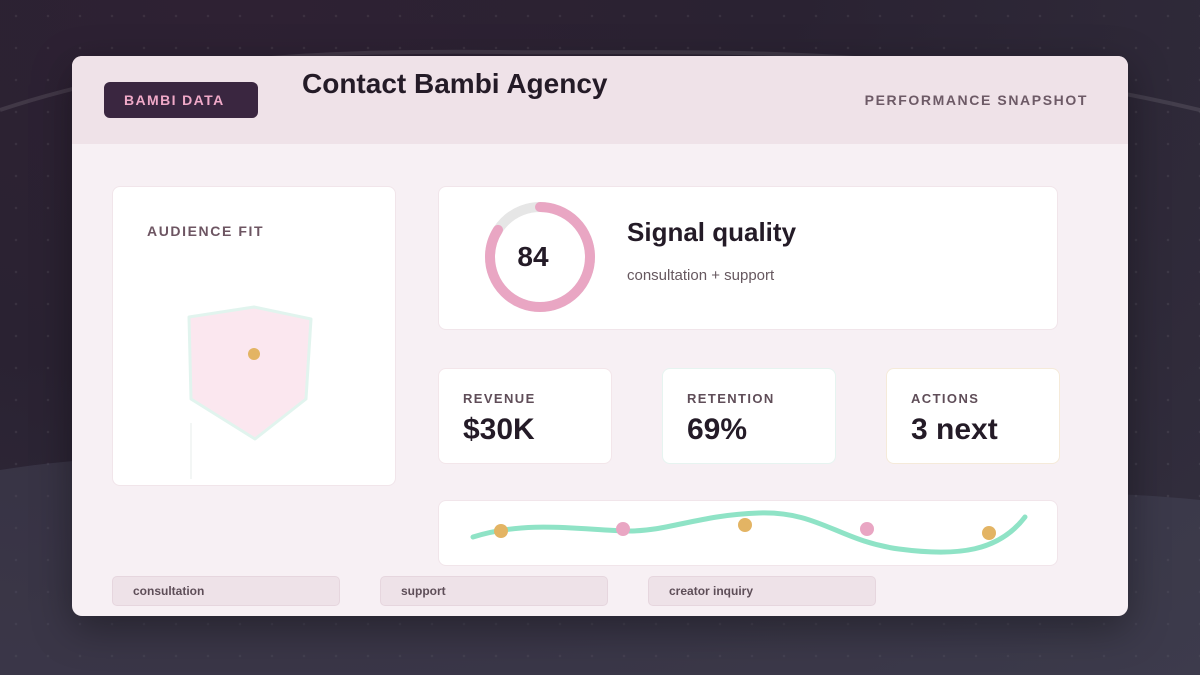 The image size is (1200, 675). I want to click on tag-support: support, so click(494, 591).